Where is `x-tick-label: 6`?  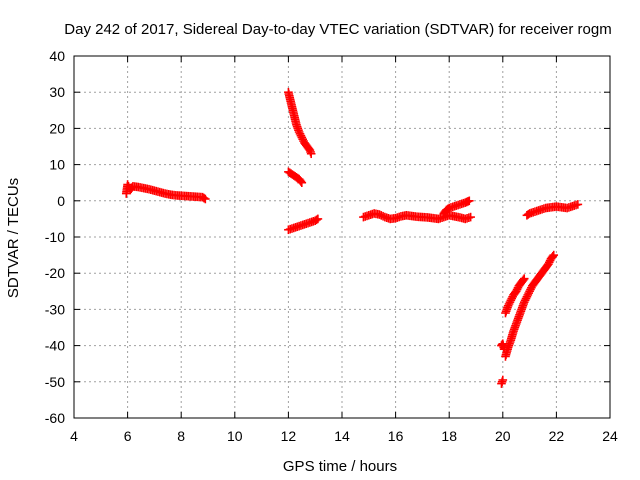 x-tick-label: 6 is located at coordinates (128, 436).